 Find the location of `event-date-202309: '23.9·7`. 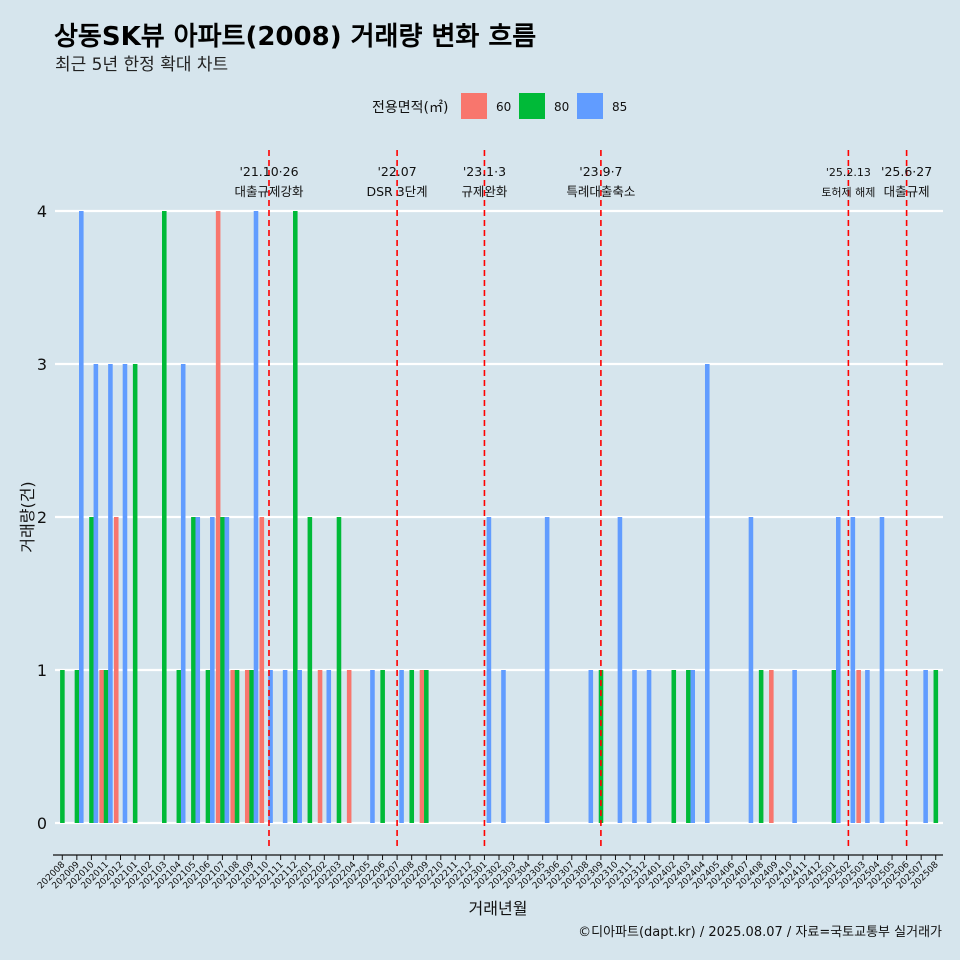

event-date-202309: '23.9·7 is located at coordinates (600, 171).